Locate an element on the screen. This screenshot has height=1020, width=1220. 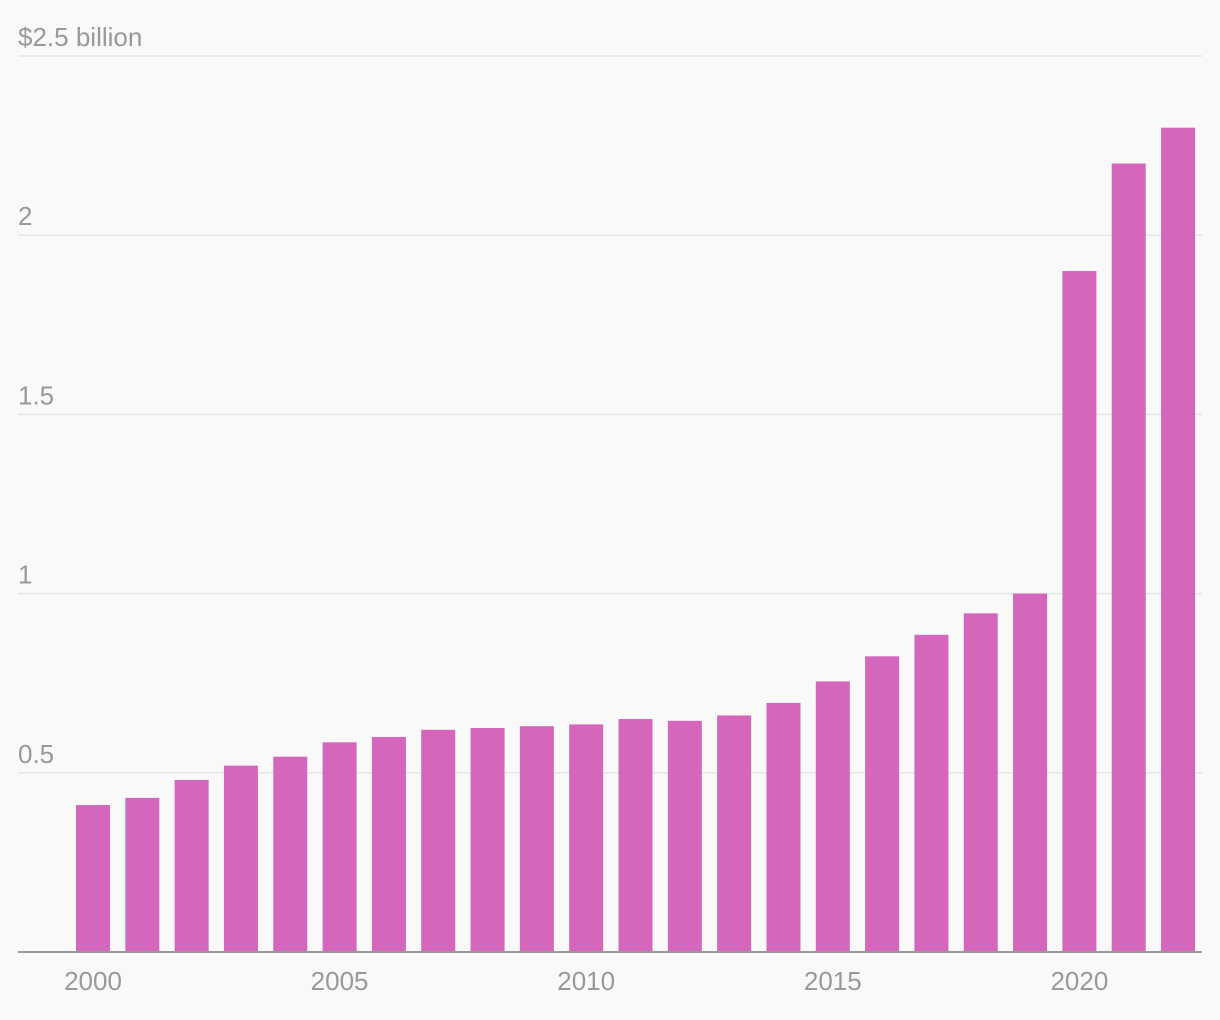
bar-2019 is located at coordinates (1030, 772).